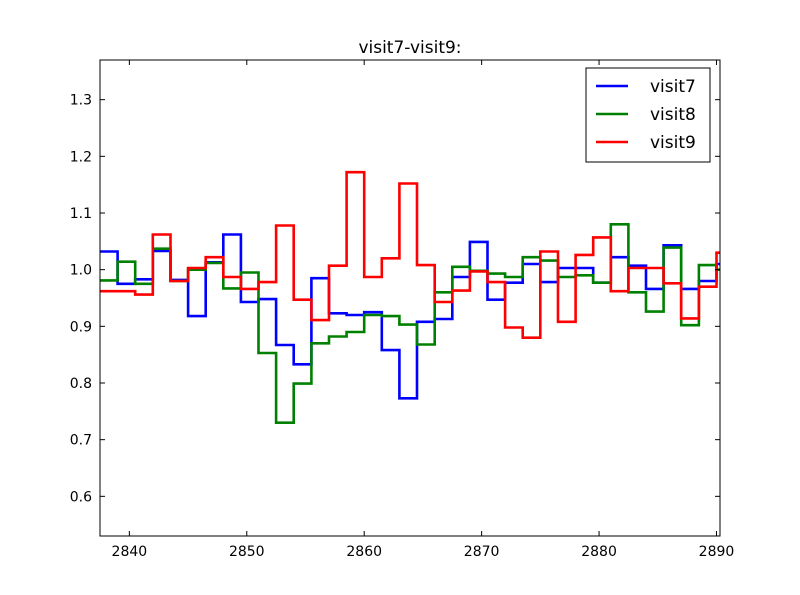 Image resolution: width=800 pixels, height=595 pixels. Describe the element at coordinates (599, 552) in the screenshot. I see `x-tick-label: 2880` at that location.